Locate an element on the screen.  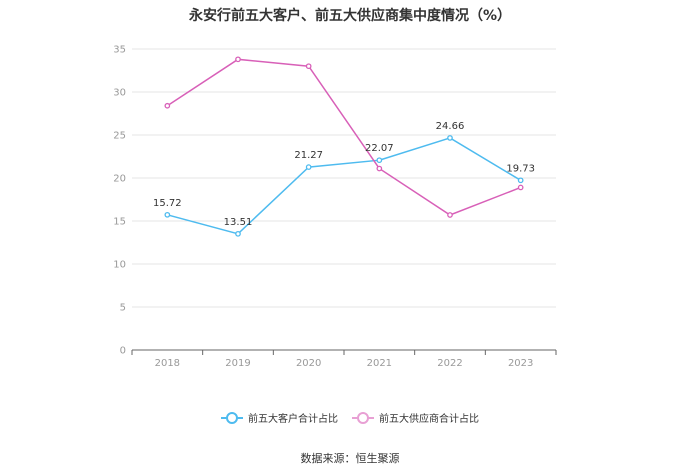
legend-label: 前五大供应商合计占比 is located at coordinates (429, 419).